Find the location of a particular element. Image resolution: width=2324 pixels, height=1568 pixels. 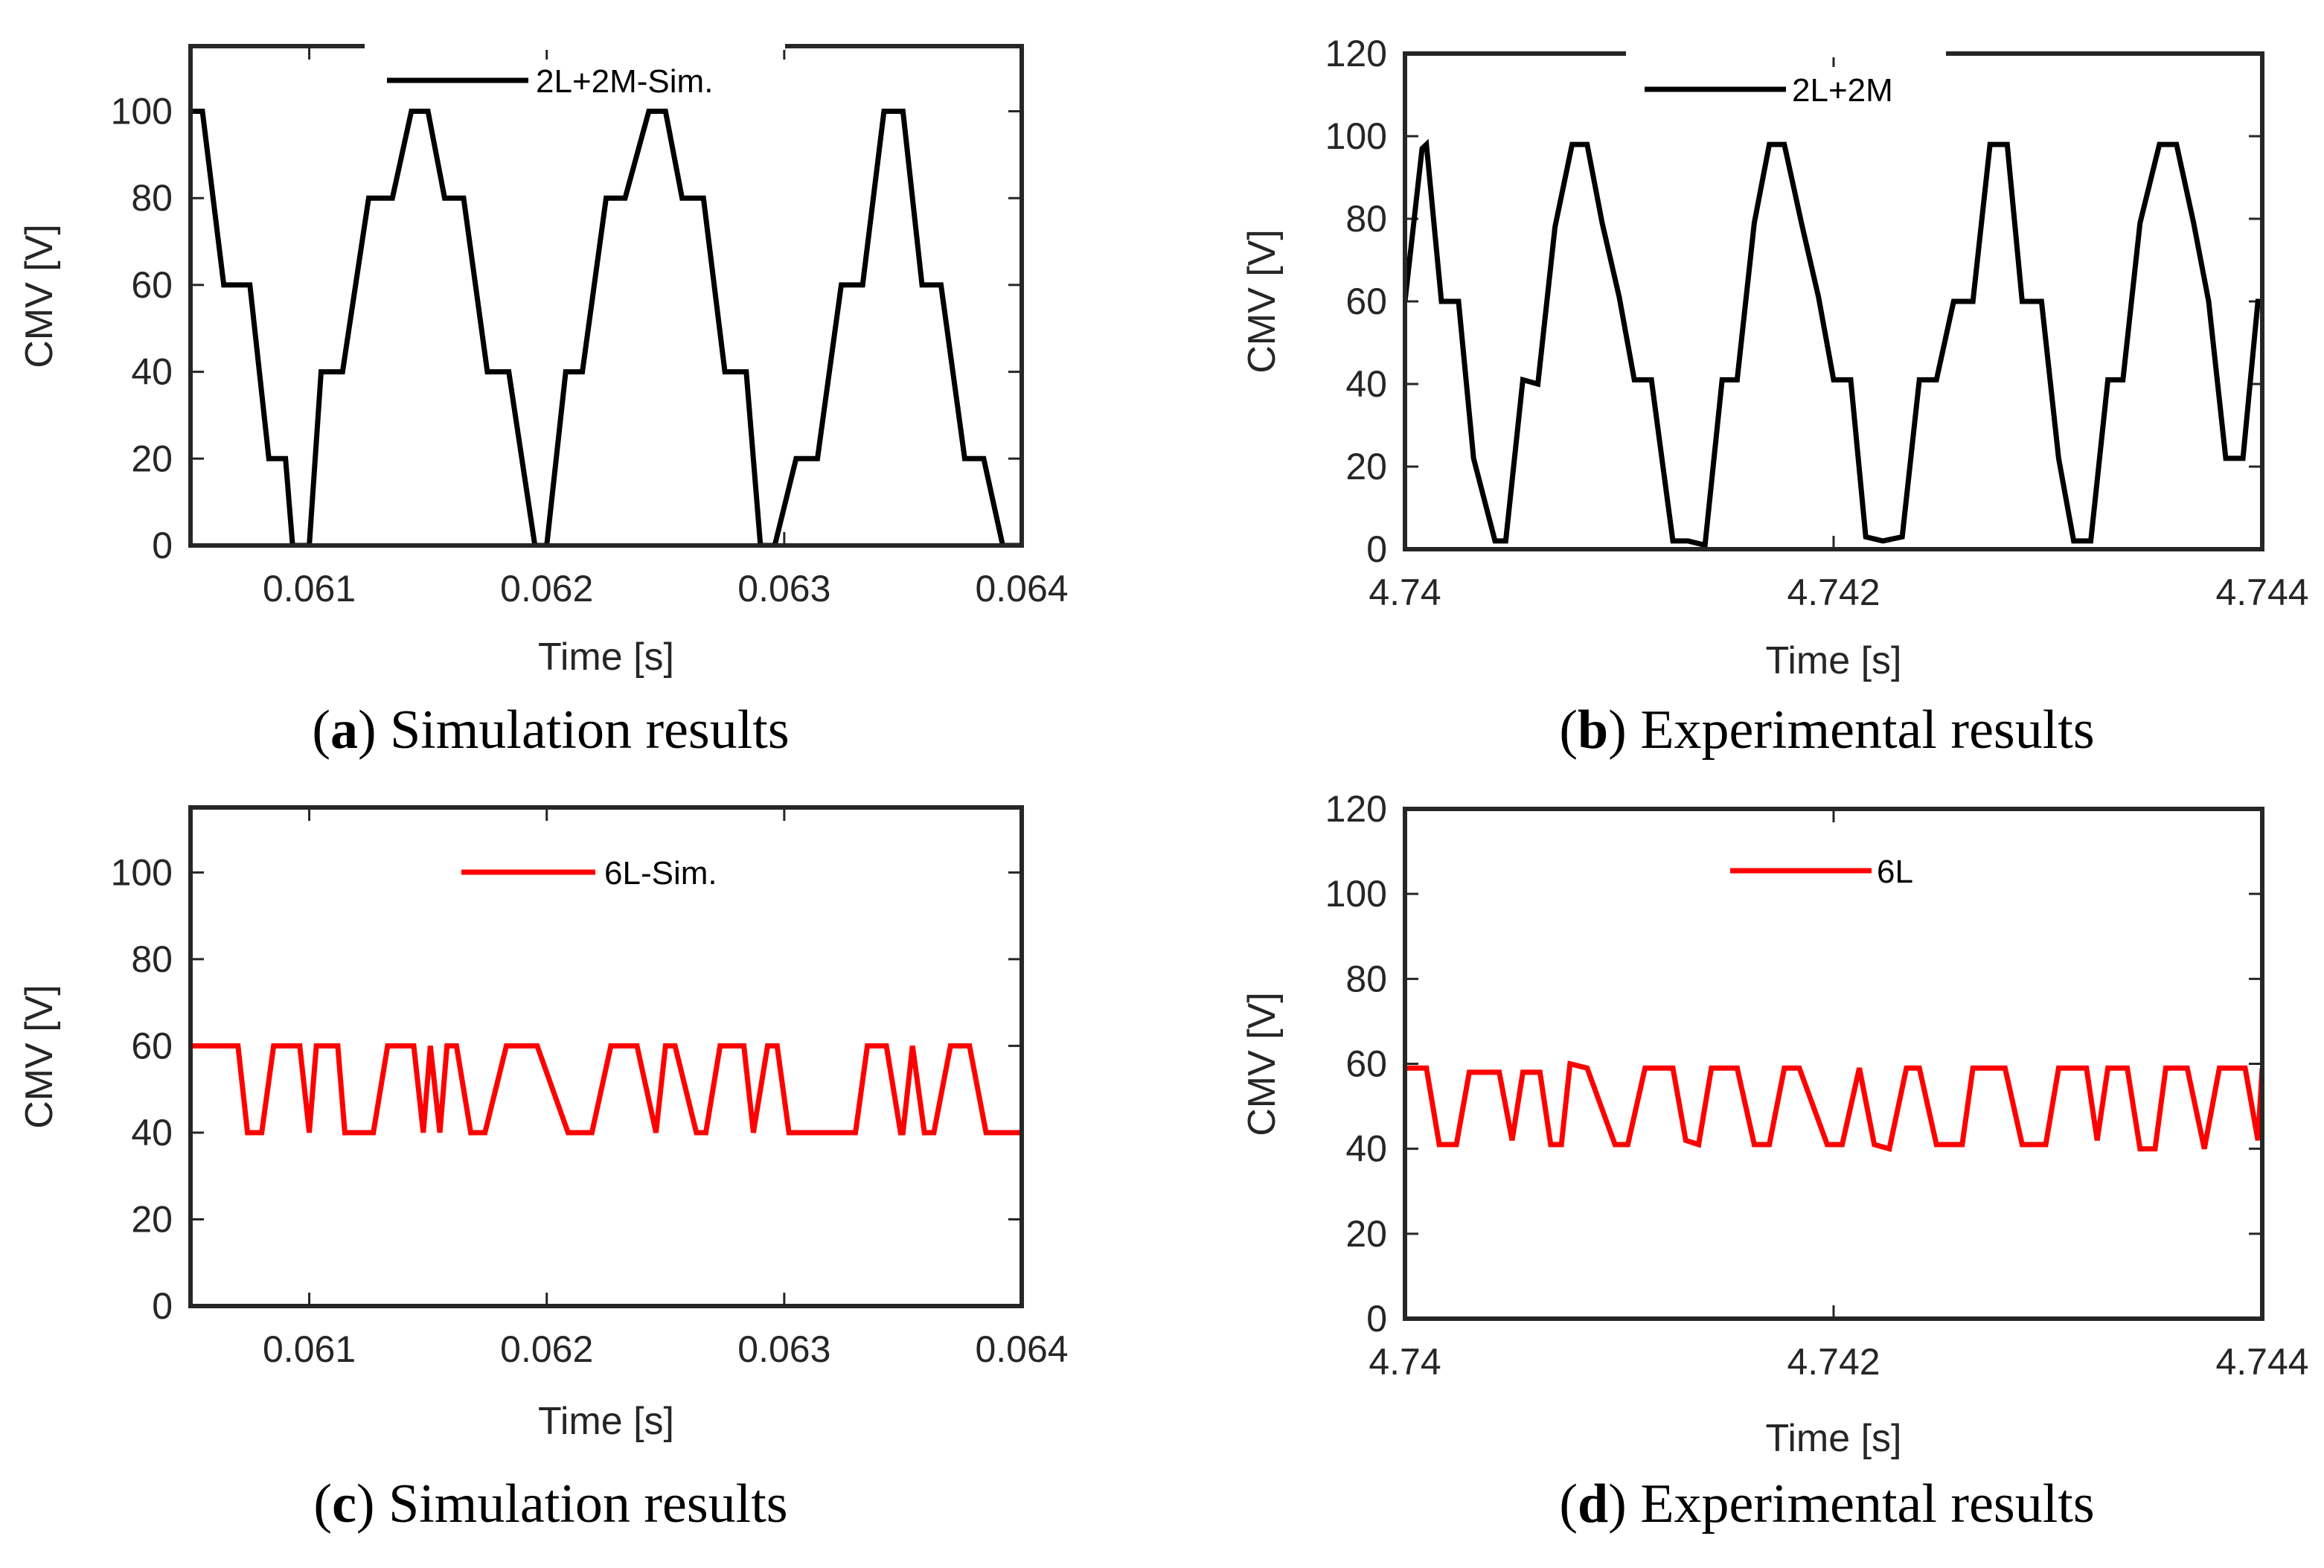

legend-label: 6L is located at coordinates (1895, 872).